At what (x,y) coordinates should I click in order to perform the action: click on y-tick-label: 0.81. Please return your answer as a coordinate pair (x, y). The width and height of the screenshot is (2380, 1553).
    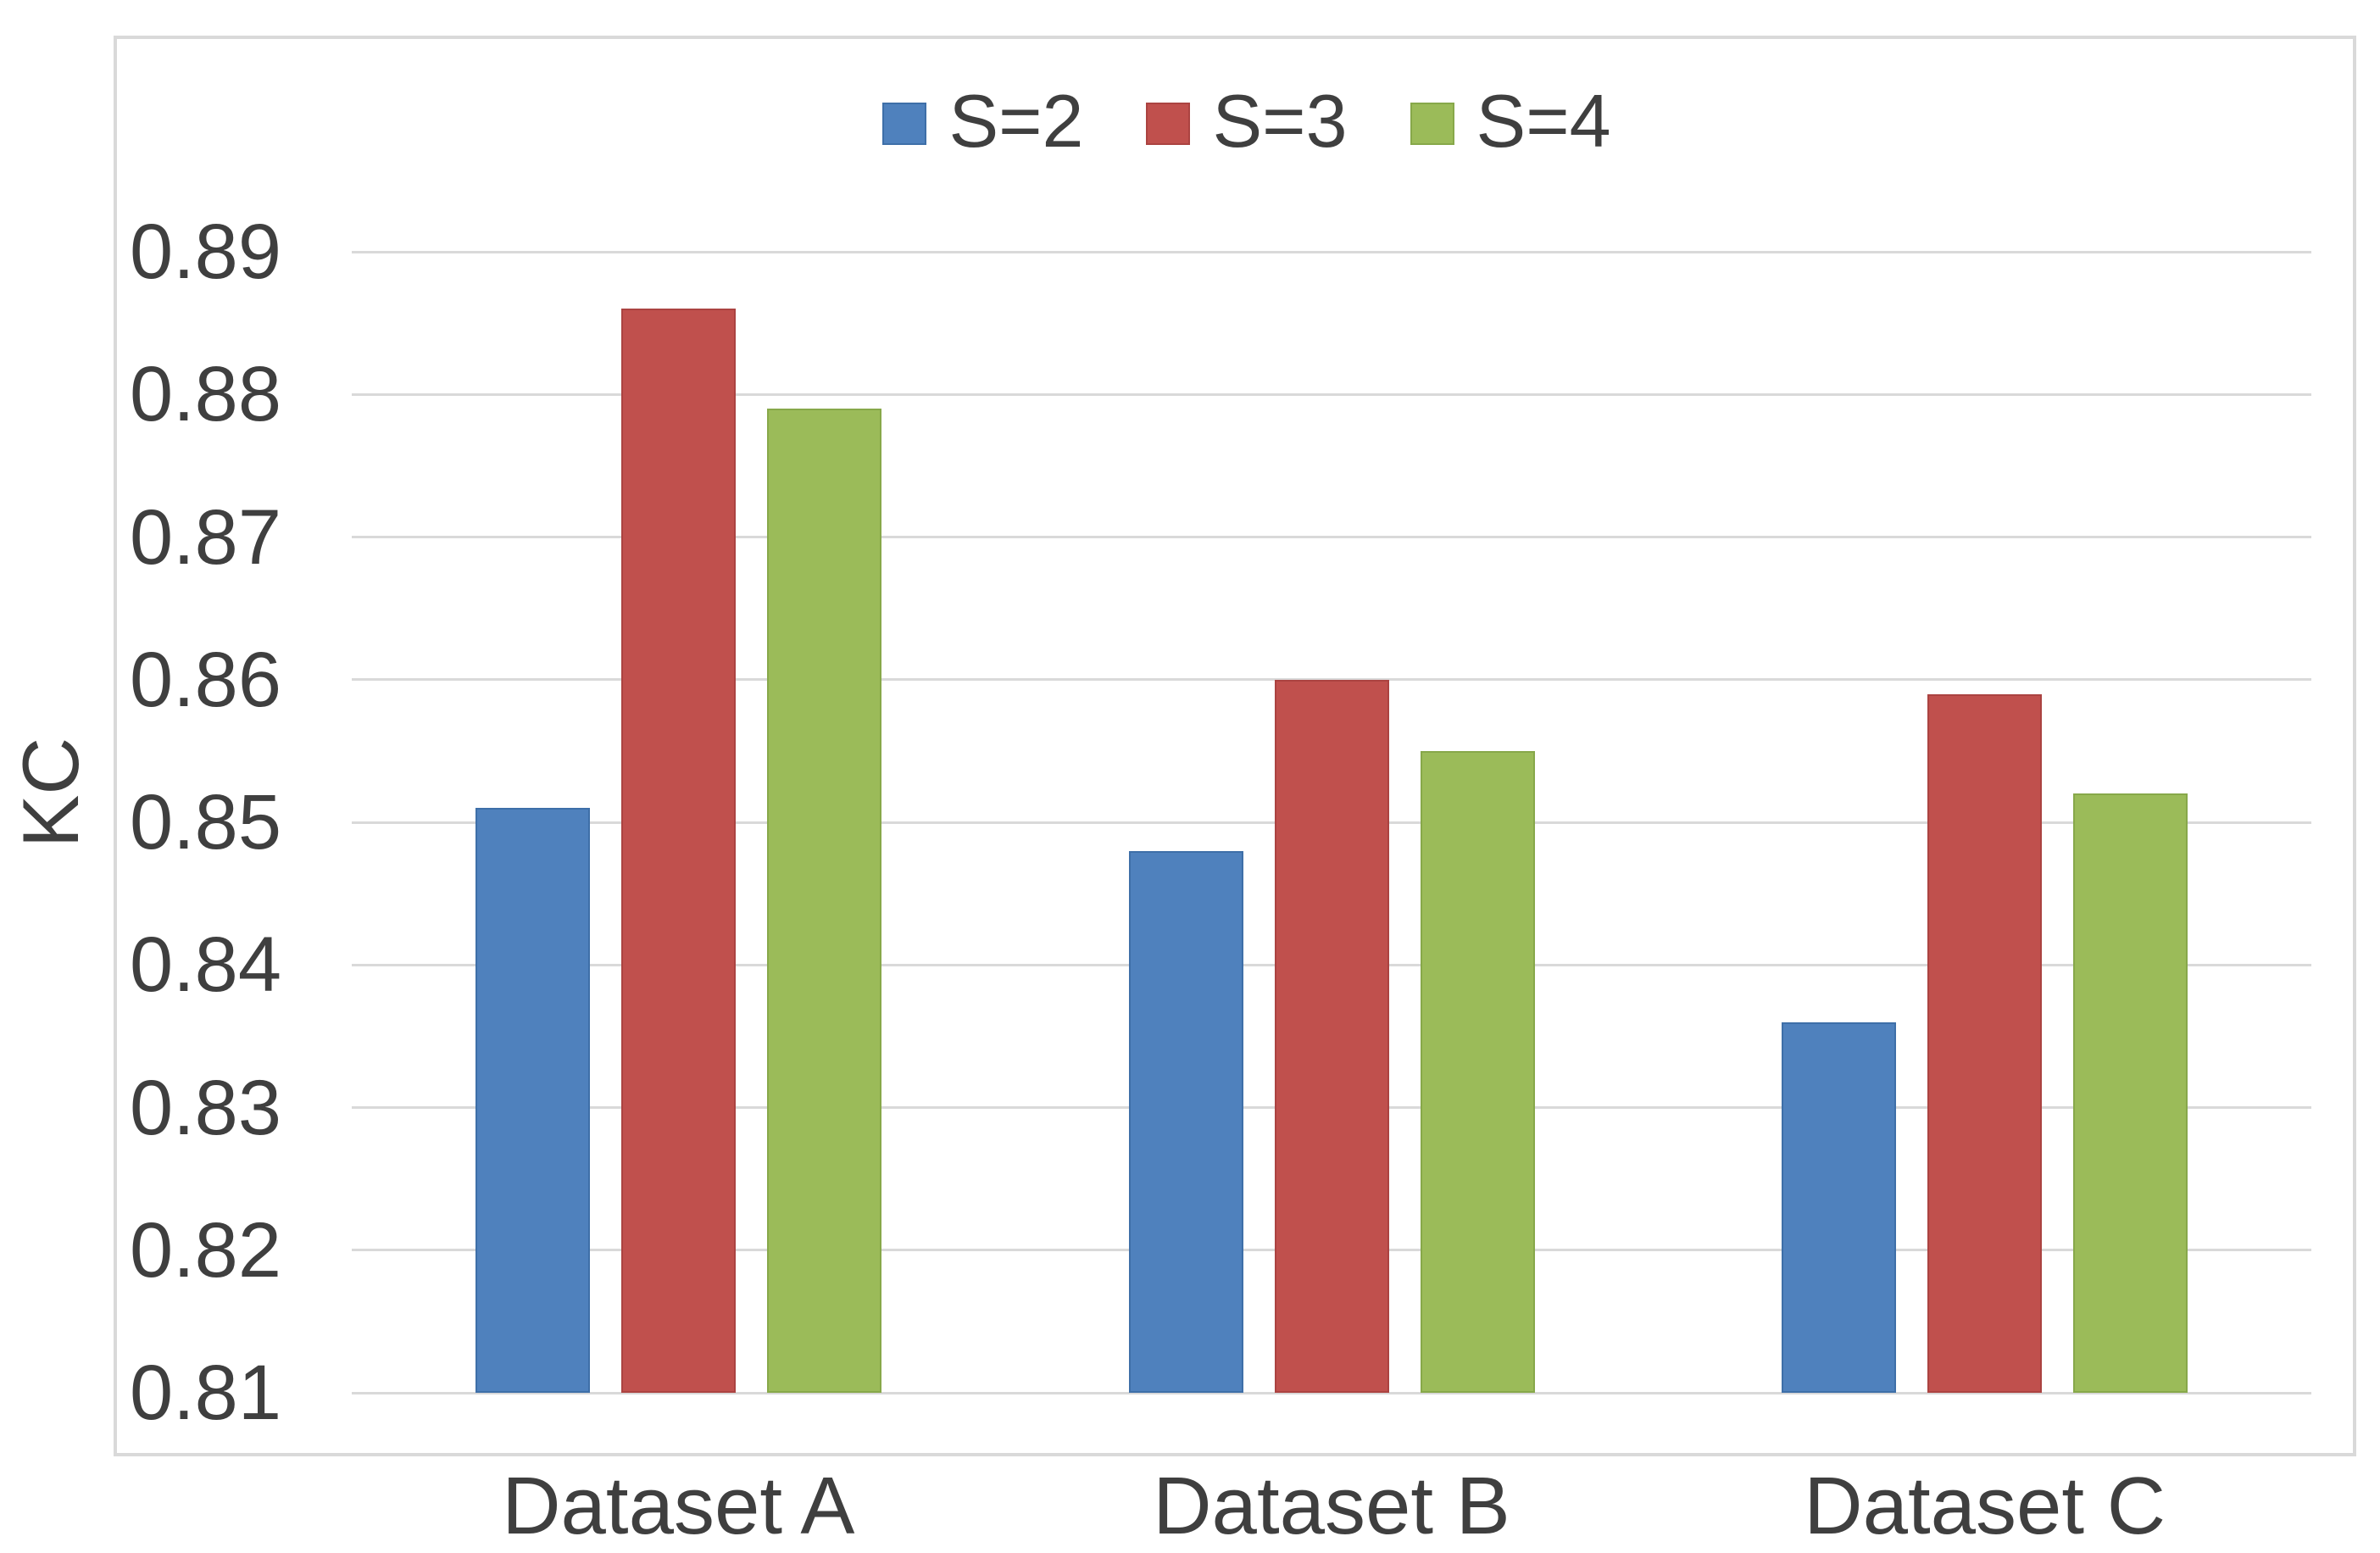
    Looking at the image, I should click on (205, 1393).